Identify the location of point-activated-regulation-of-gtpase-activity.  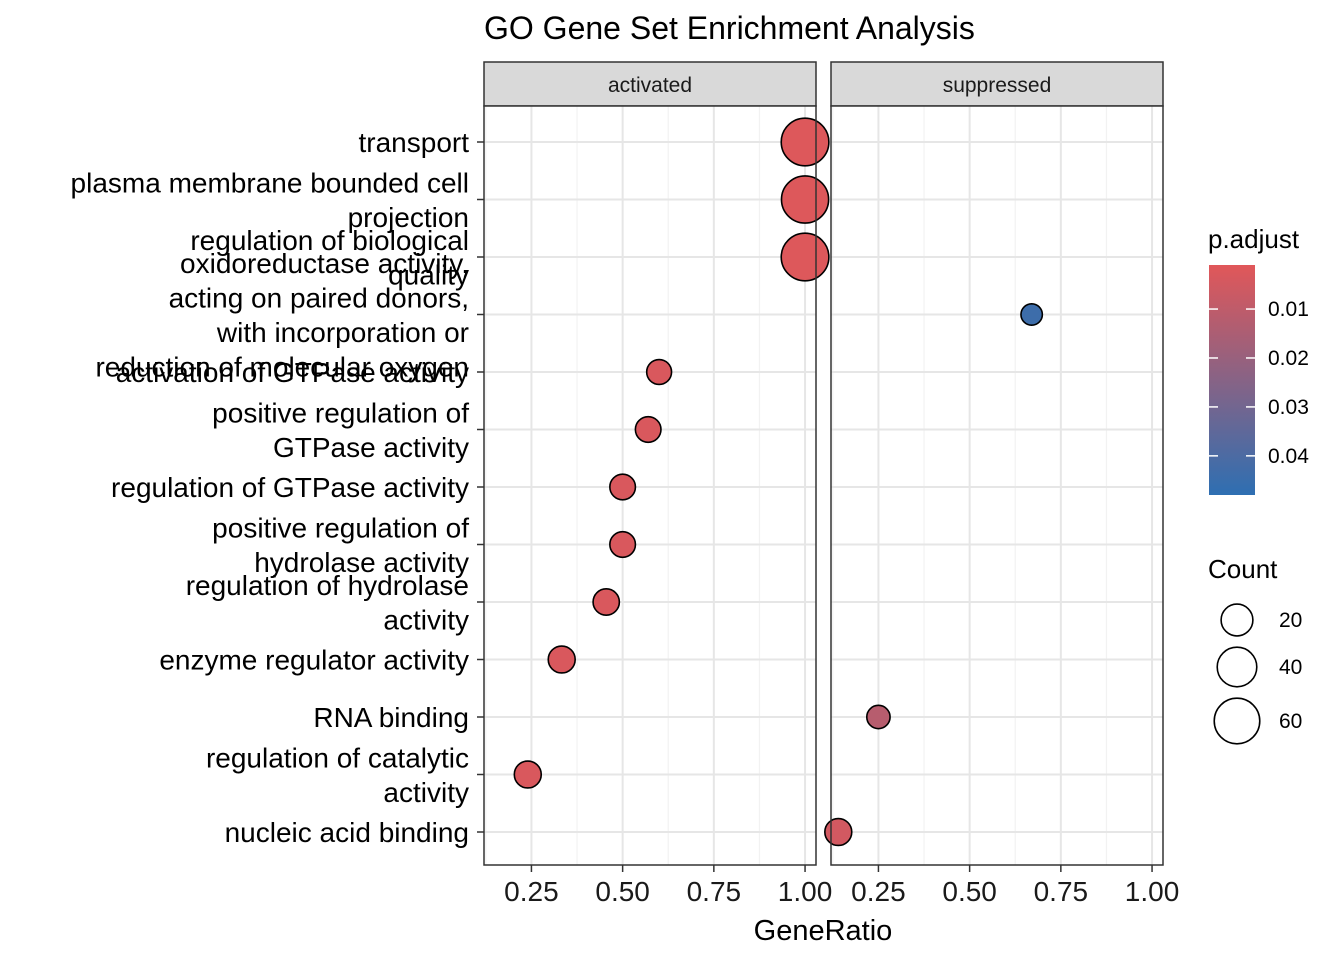
(623, 487).